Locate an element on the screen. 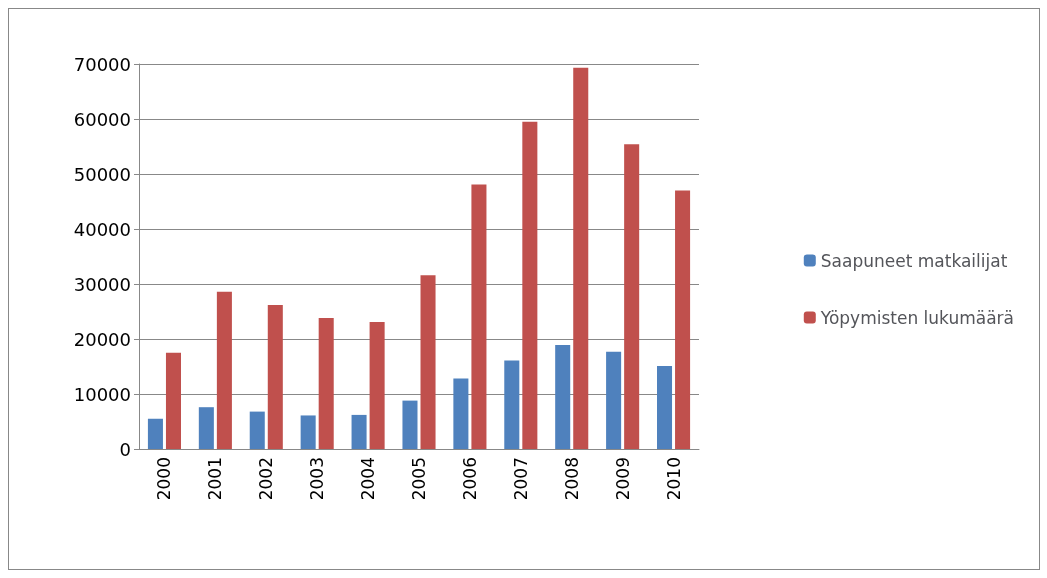 The height and width of the screenshot is (578, 1047). x-tick-label: 2010 is located at coordinates (673, 479).